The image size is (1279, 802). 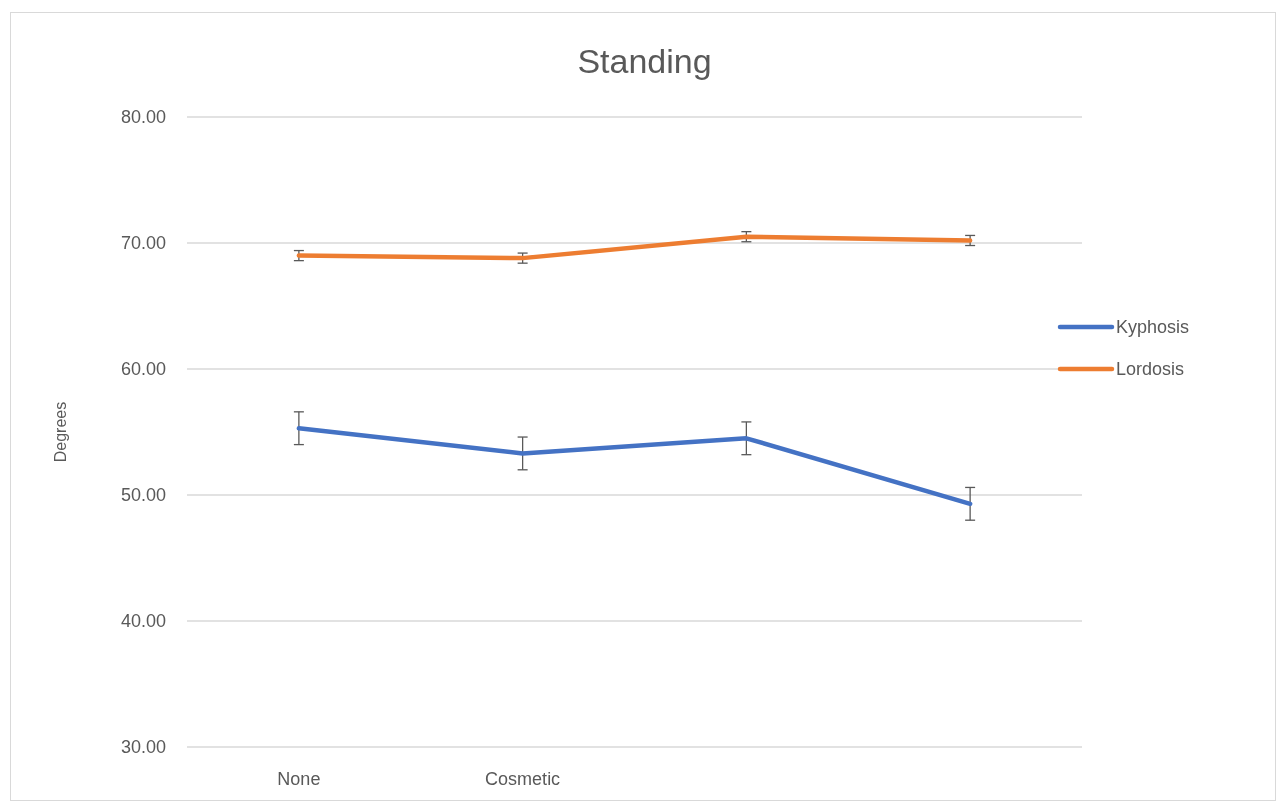 What do you see at coordinates (1150, 369) in the screenshot?
I see `legend-label: Lordosis` at bounding box center [1150, 369].